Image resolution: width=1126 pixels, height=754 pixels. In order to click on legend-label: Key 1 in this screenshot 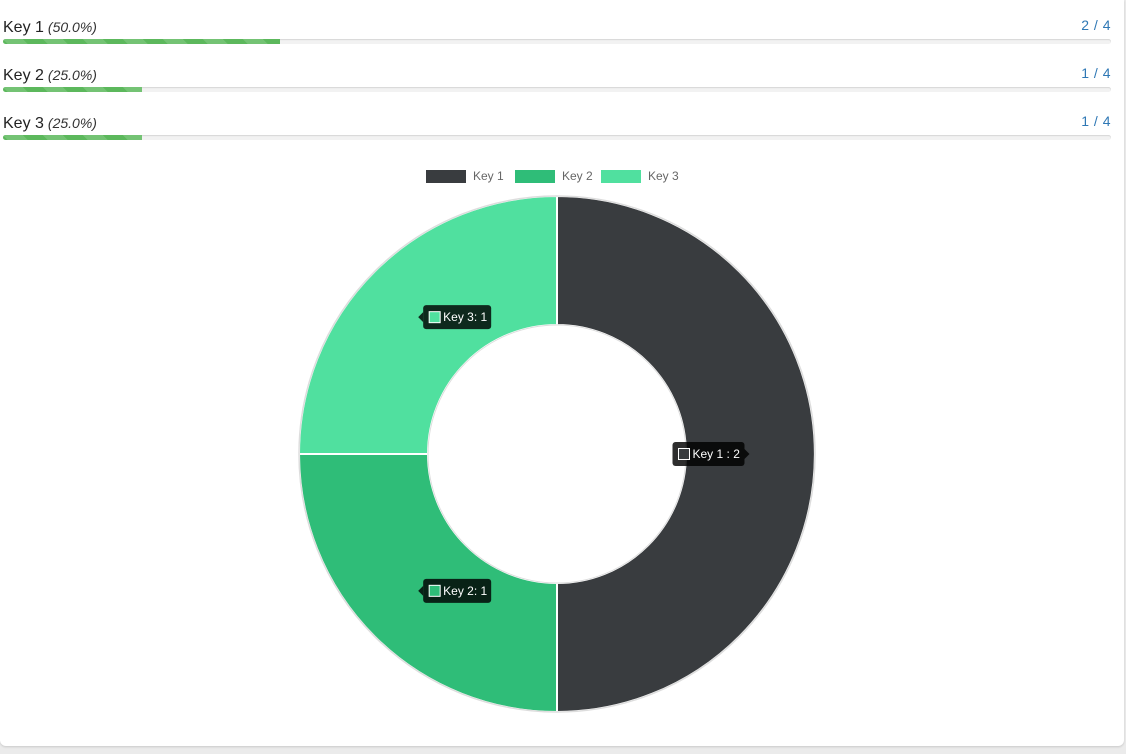, I will do `click(488, 176)`.